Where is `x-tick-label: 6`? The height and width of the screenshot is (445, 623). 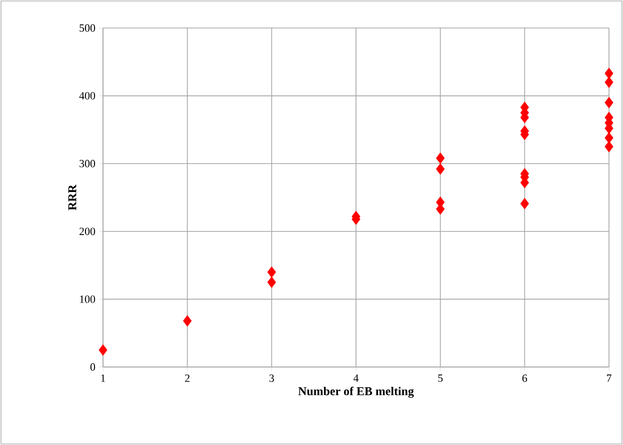 x-tick-label: 6 is located at coordinates (525, 378).